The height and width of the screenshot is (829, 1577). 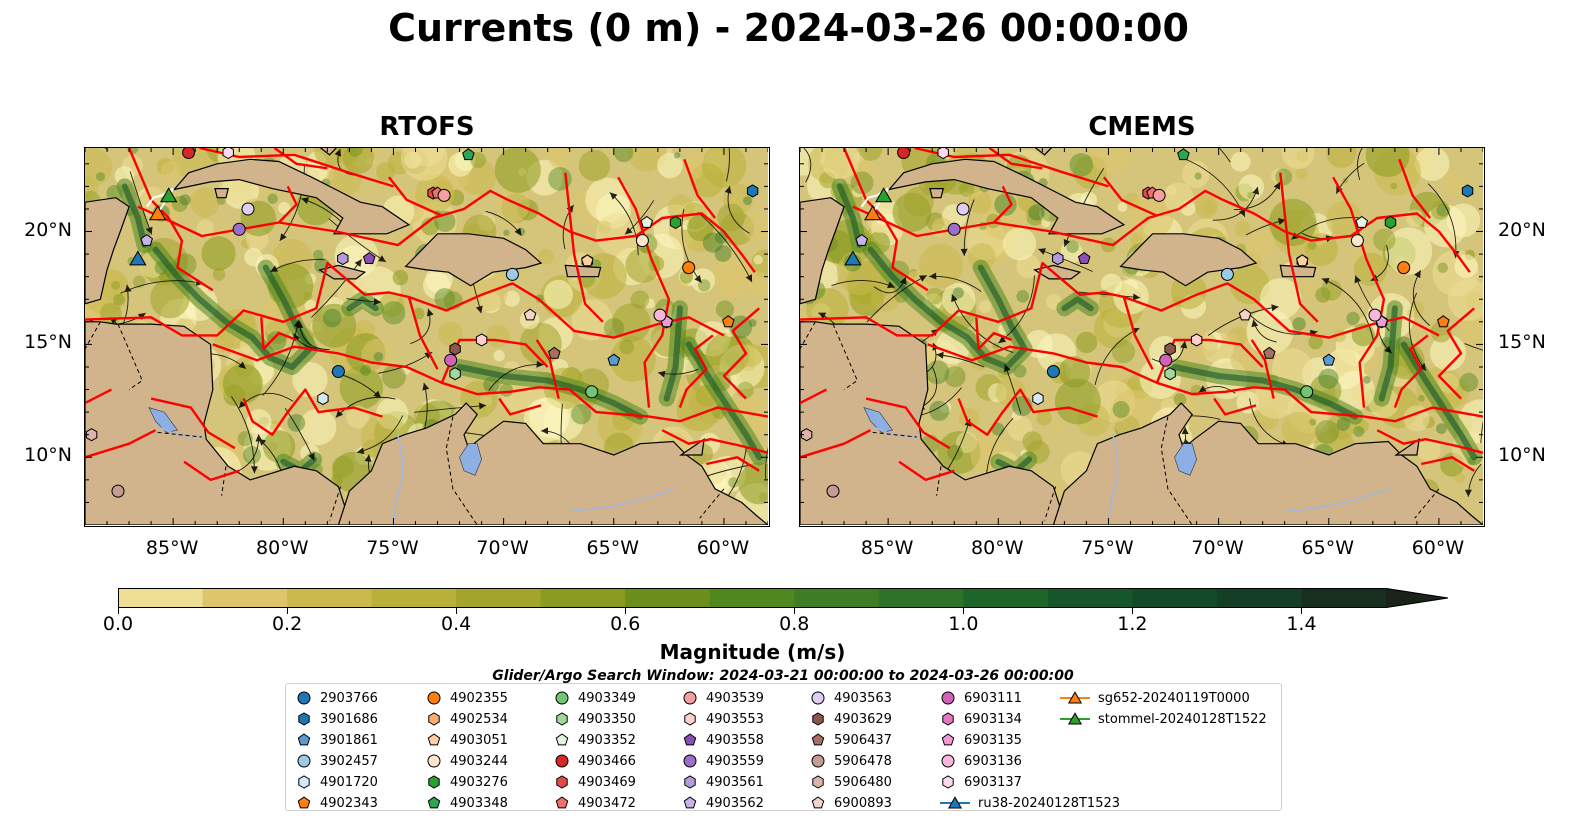 I want to click on legend-item-4903352: 4903352, so click(x=595, y=740).